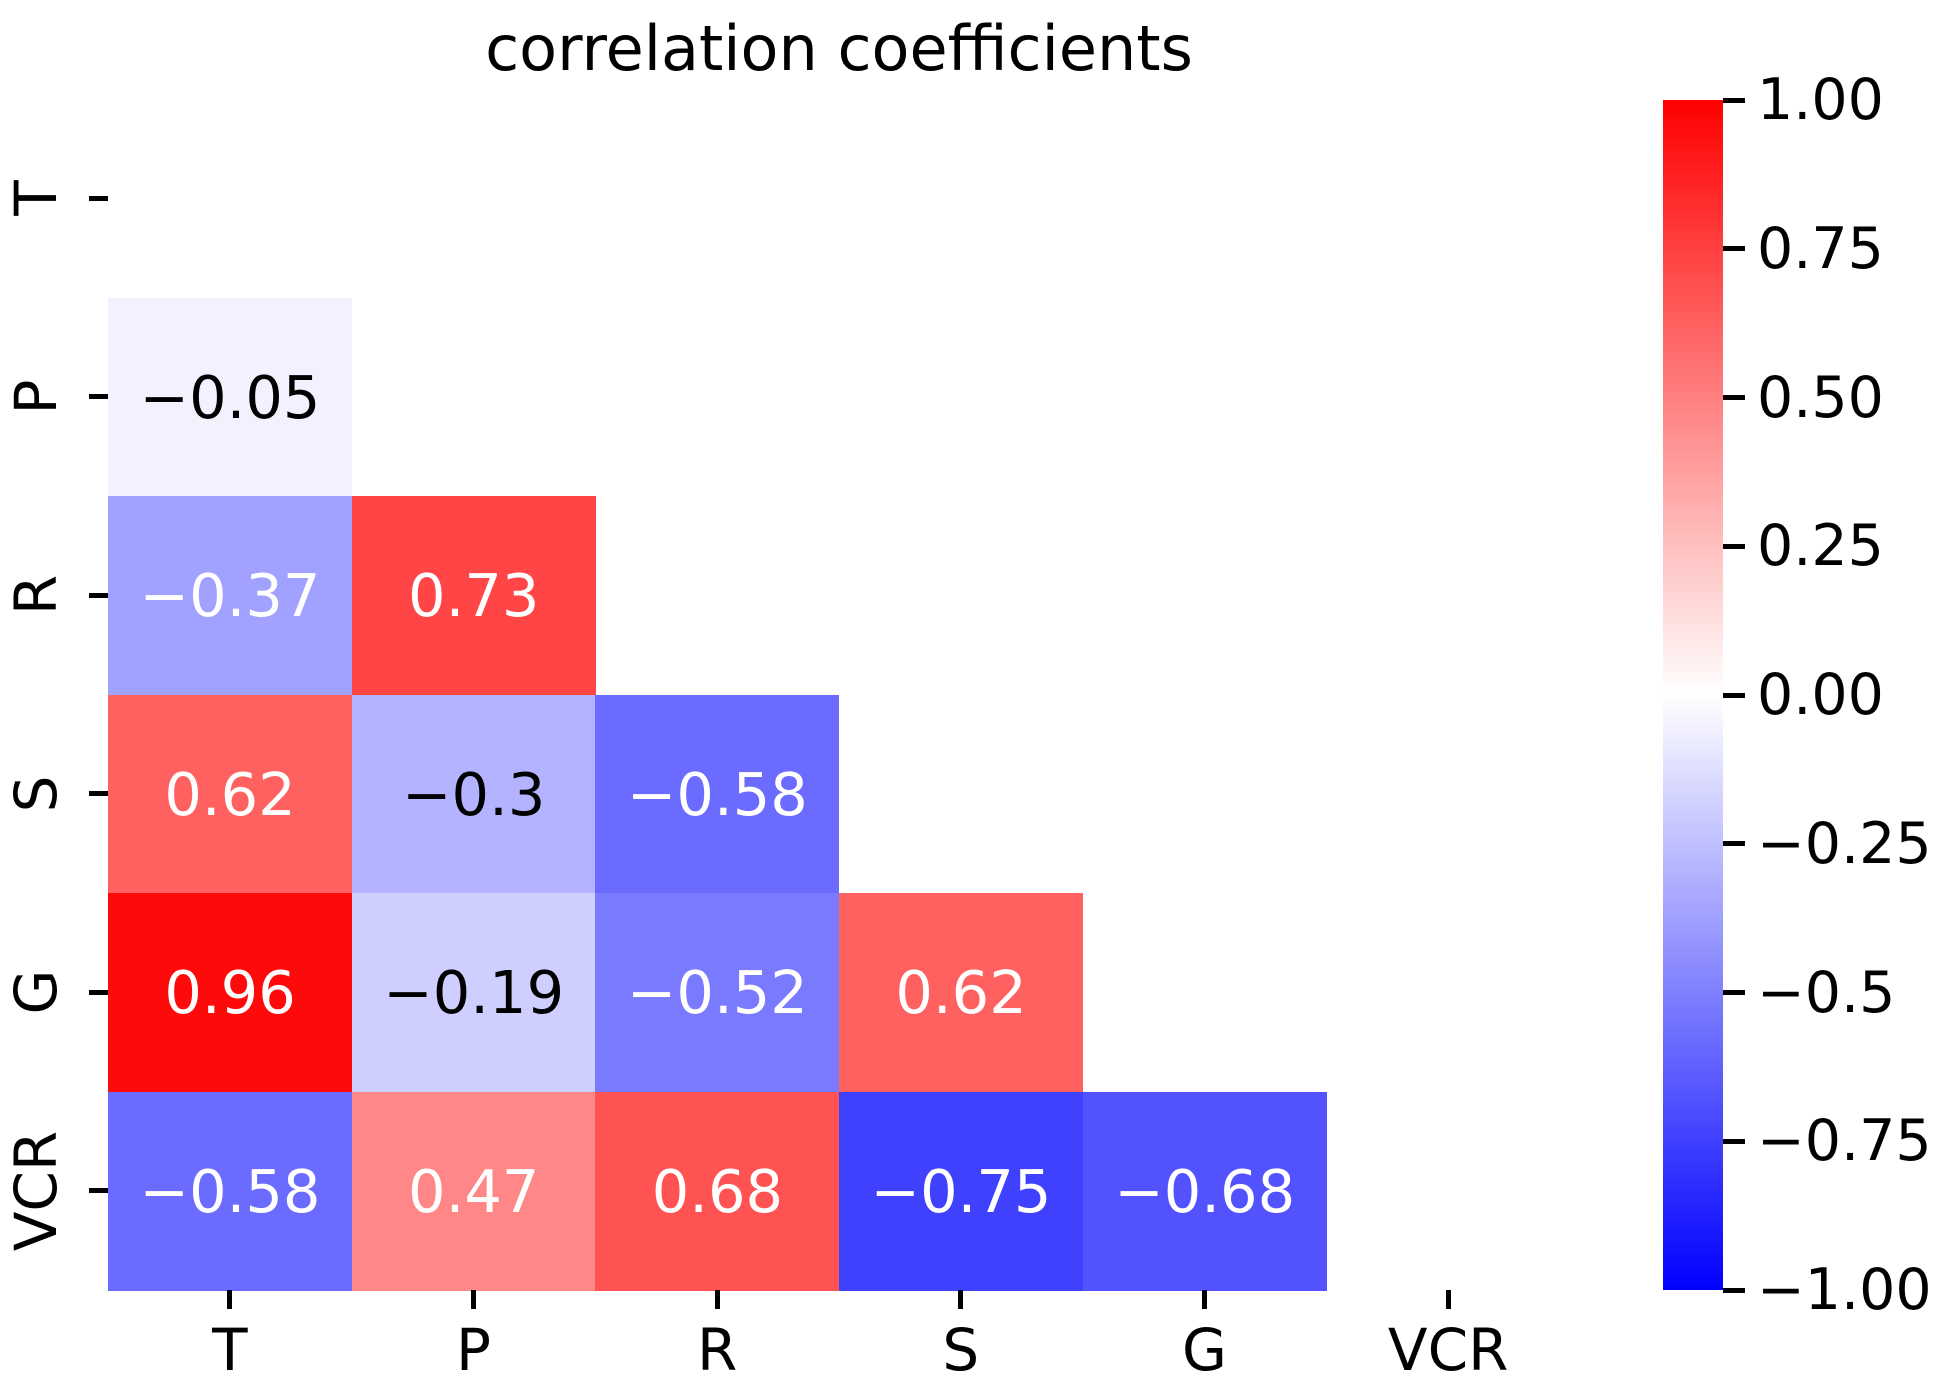 The image size is (1940, 1385). I want to click on heatmap-cell-S-R: −0.58, so click(717, 794).